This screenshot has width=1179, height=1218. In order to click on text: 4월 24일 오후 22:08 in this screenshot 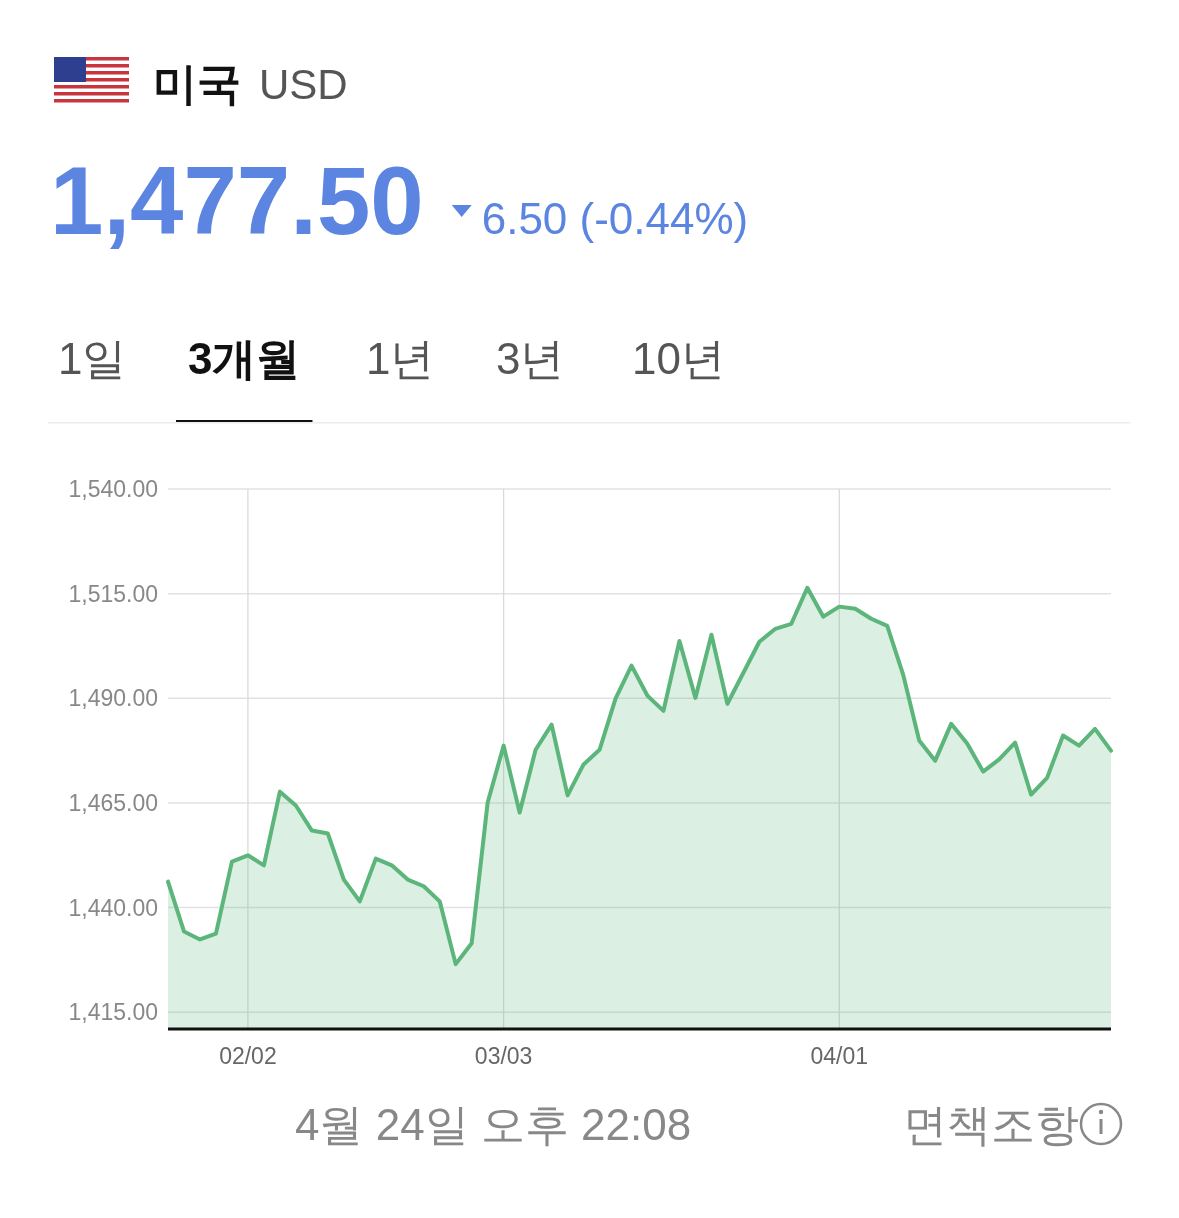, I will do `click(493, 1124)`.